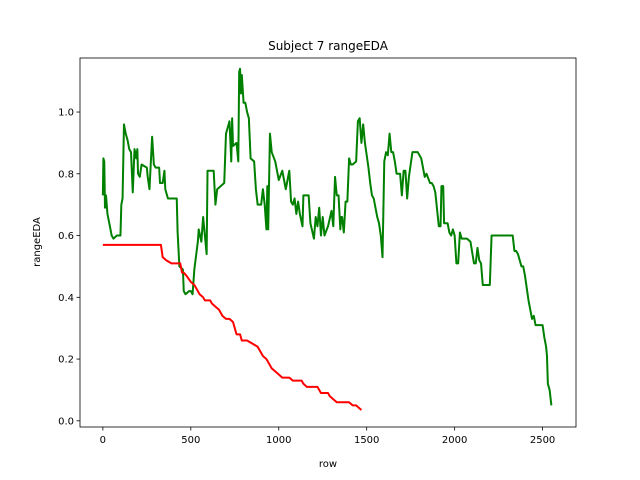 This screenshot has height=480, width=640. I want to click on y-tick-label: 1.0, so click(66, 113).